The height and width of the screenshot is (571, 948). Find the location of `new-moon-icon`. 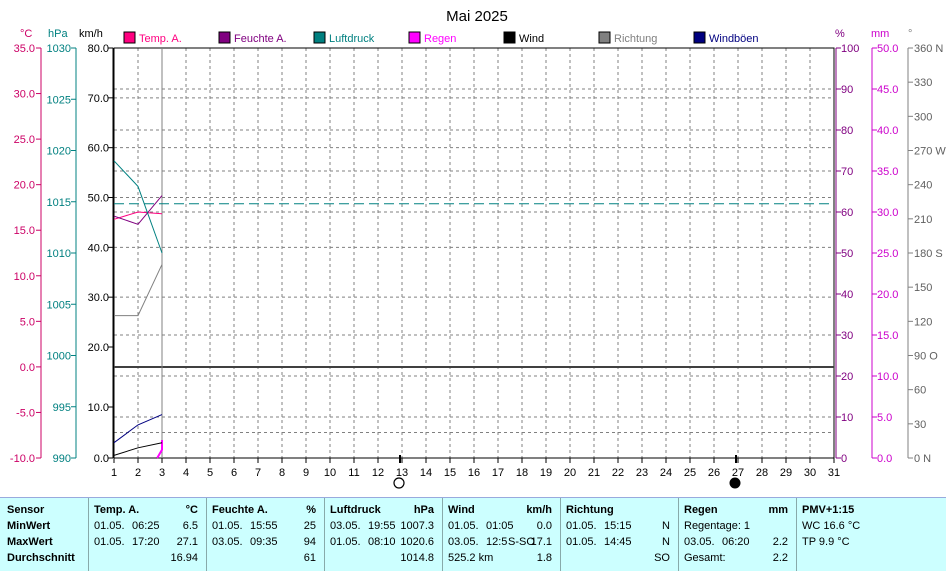

new-moon-icon is located at coordinates (735, 483).